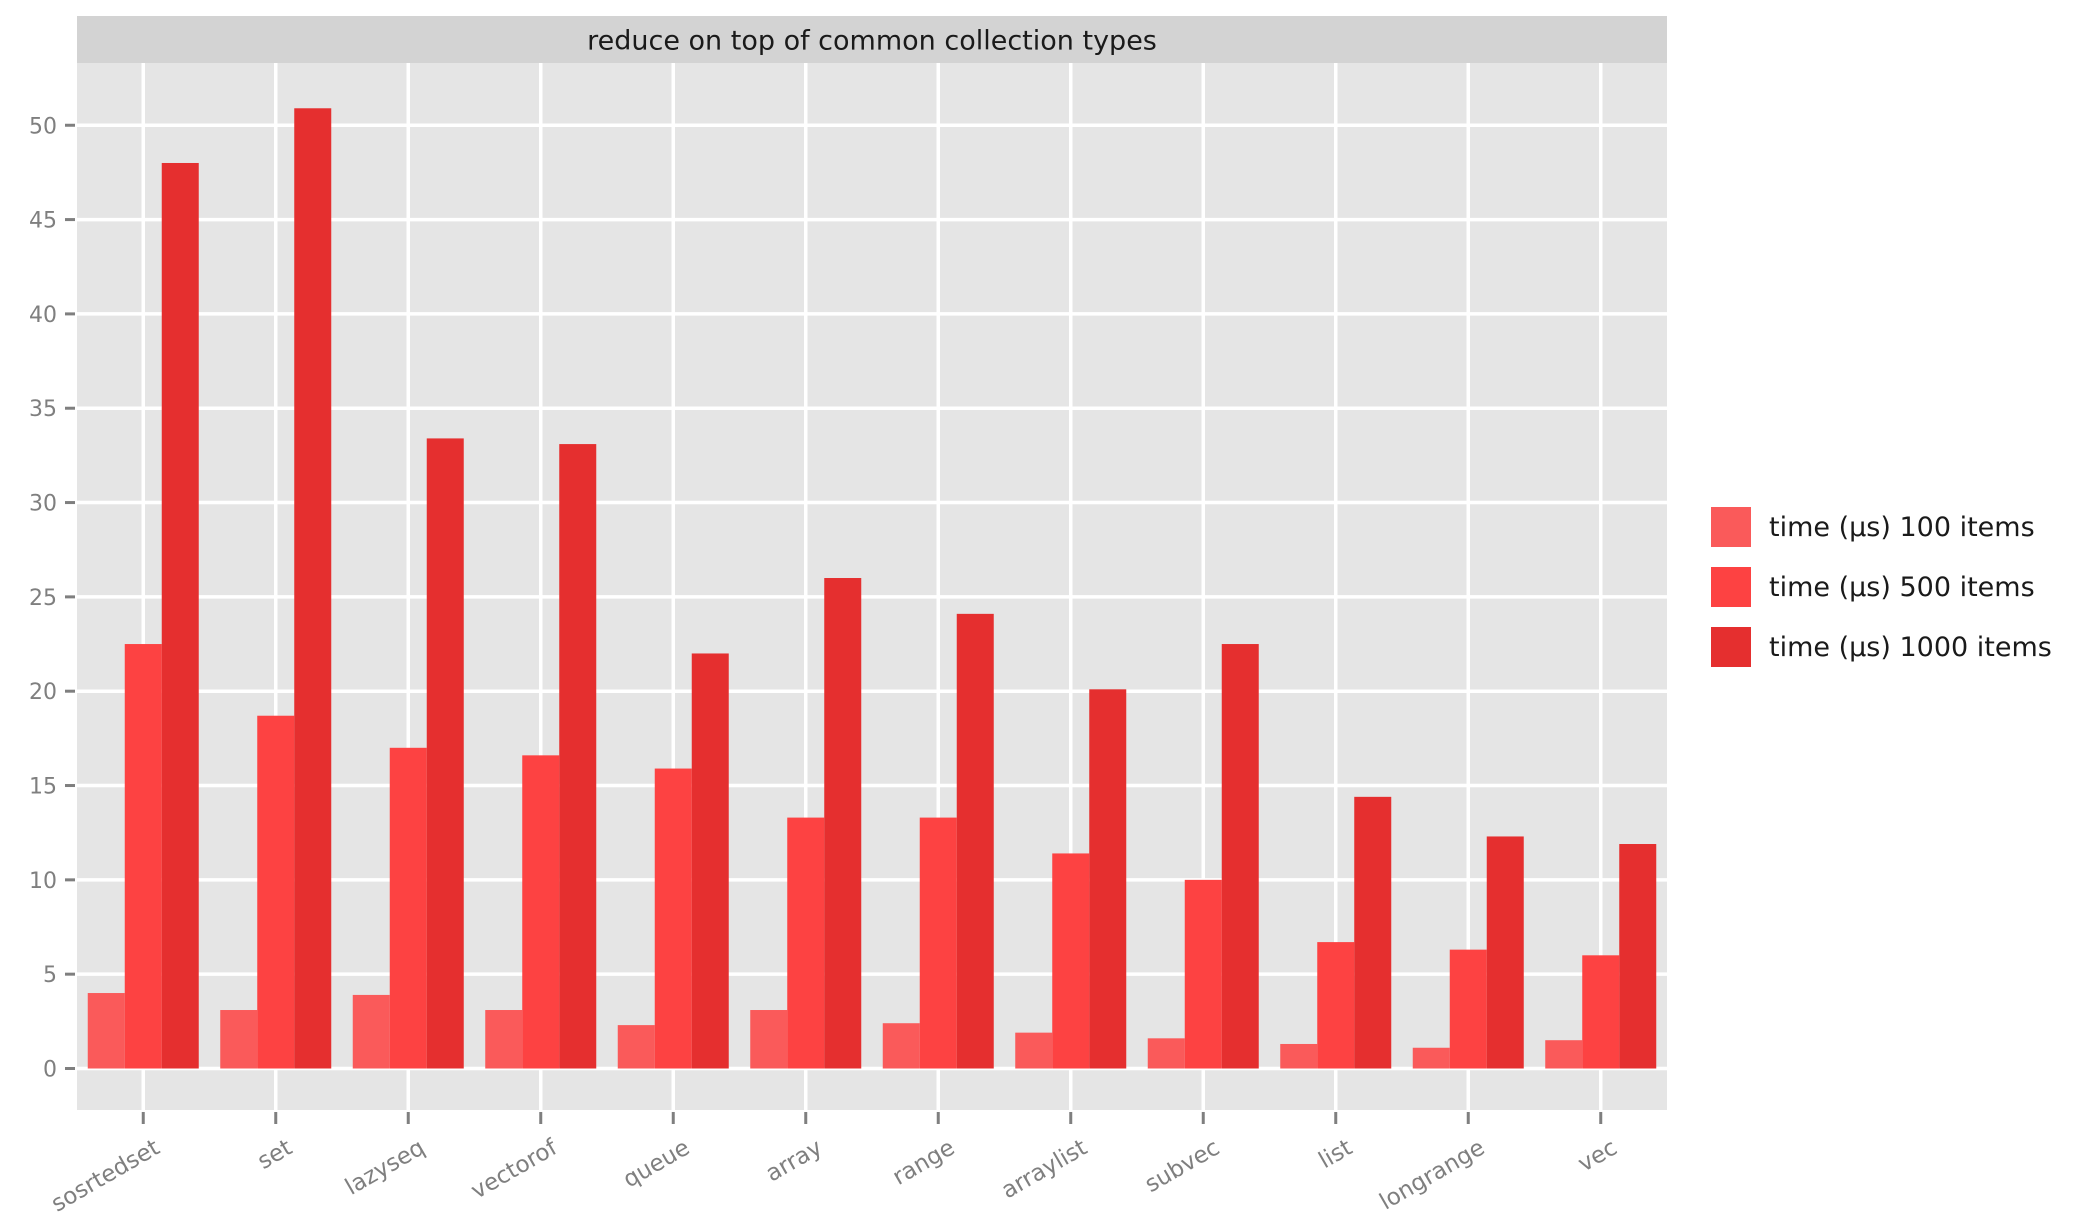  I want to click on x-tick-label: subvec, so click(1183, 1166).